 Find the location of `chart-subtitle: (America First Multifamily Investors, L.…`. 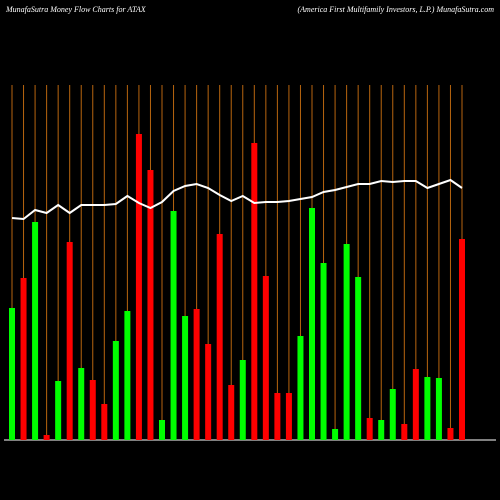

chart-subtitle: (America First Multifamily Investors, L.… is located at coordinates (396, 9).